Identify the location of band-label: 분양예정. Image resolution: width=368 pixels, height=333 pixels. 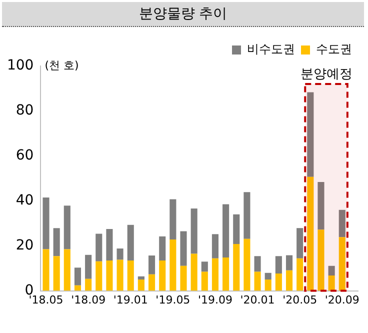
(326, 74).